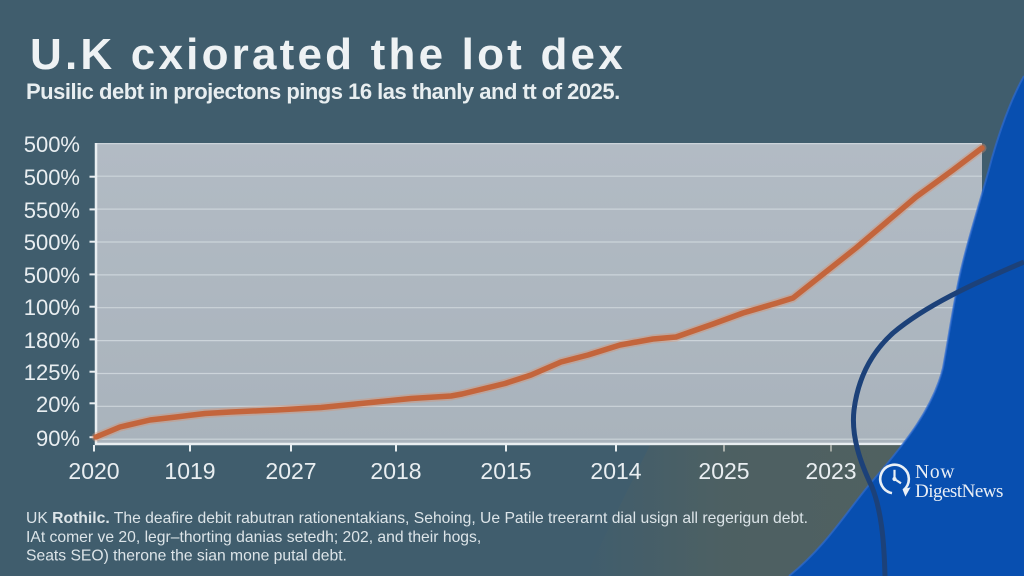  Describe the element at coordinates (52, 210) in the screenshot. I see `svg-text: 550%` at that location.